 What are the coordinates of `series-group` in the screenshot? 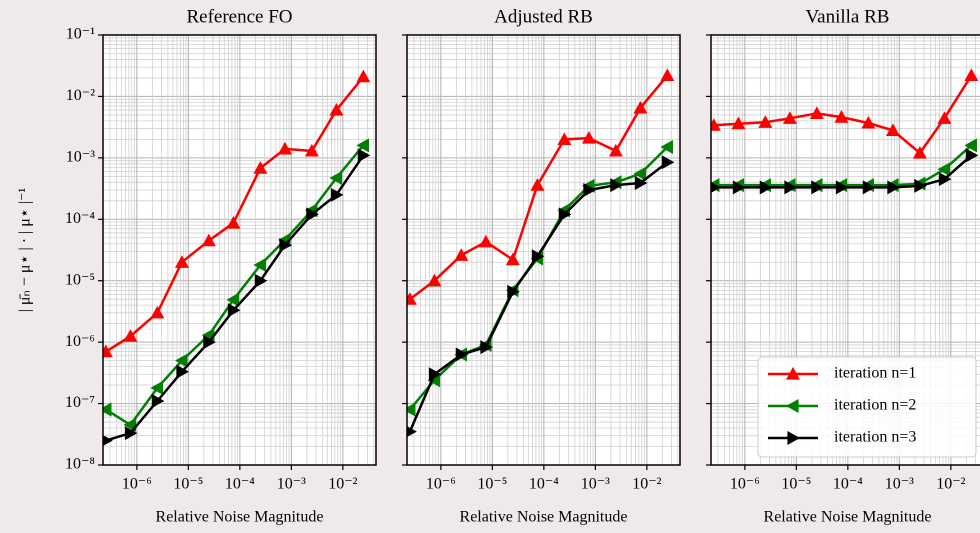 It's located at (845, 131).